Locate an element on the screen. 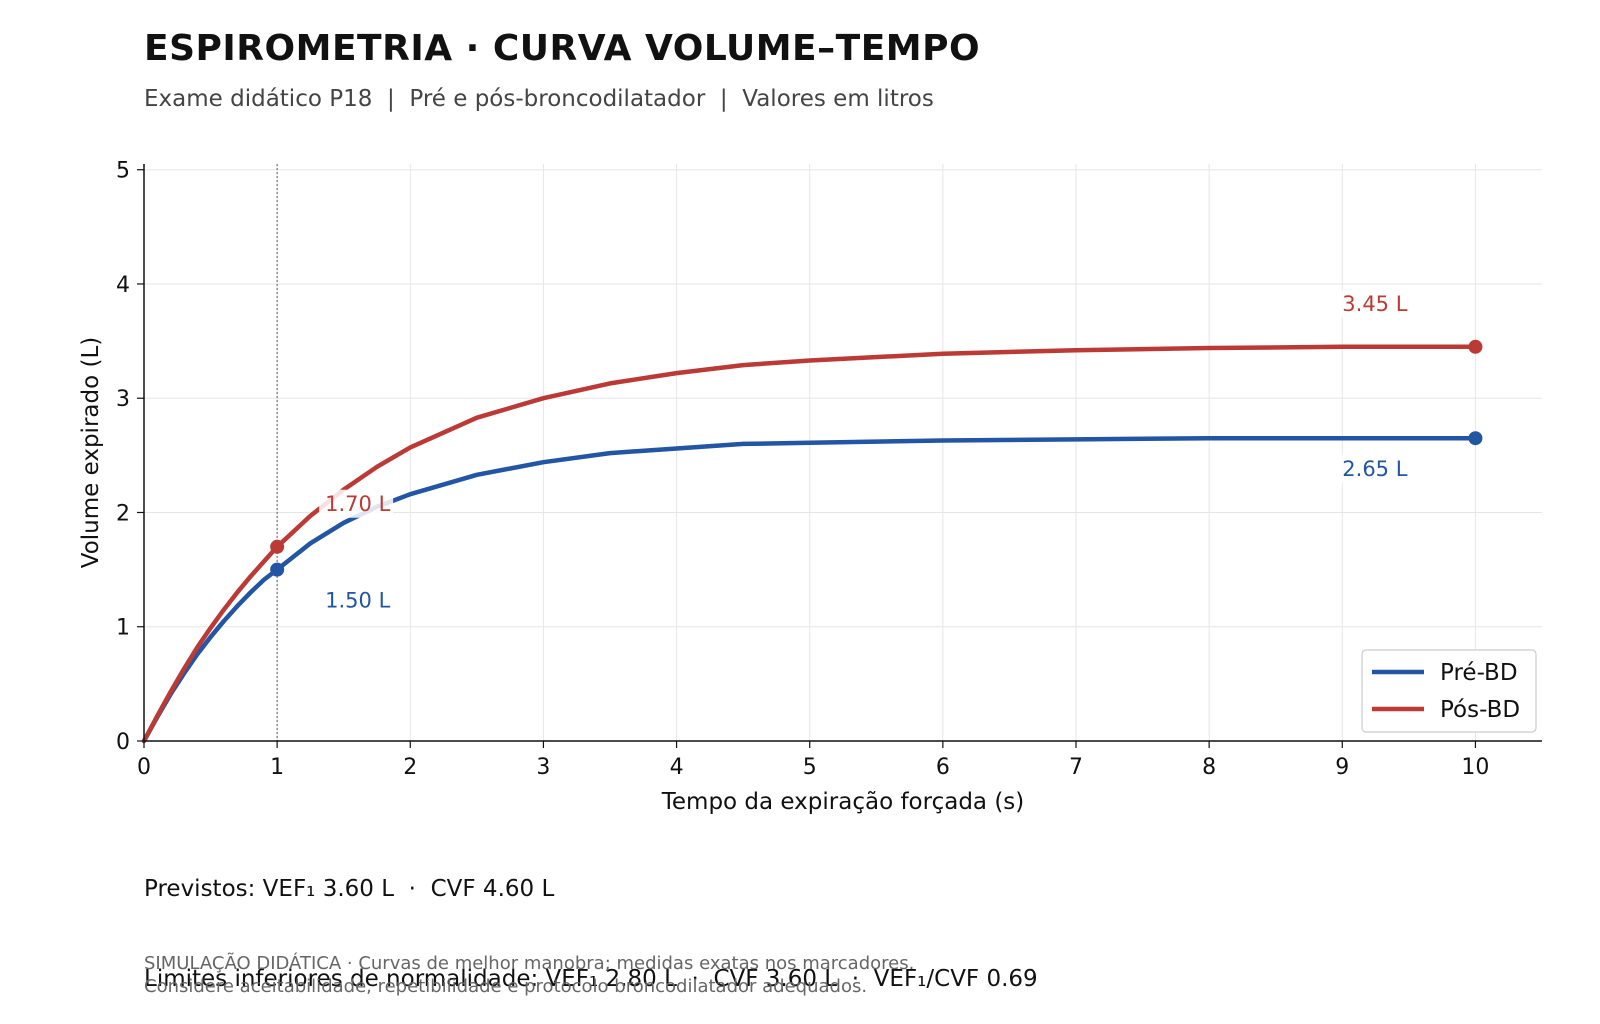 This screenshot has width=1600, height=1024. x-tick-label-10: 10 is located at coordinates (1475, 767).